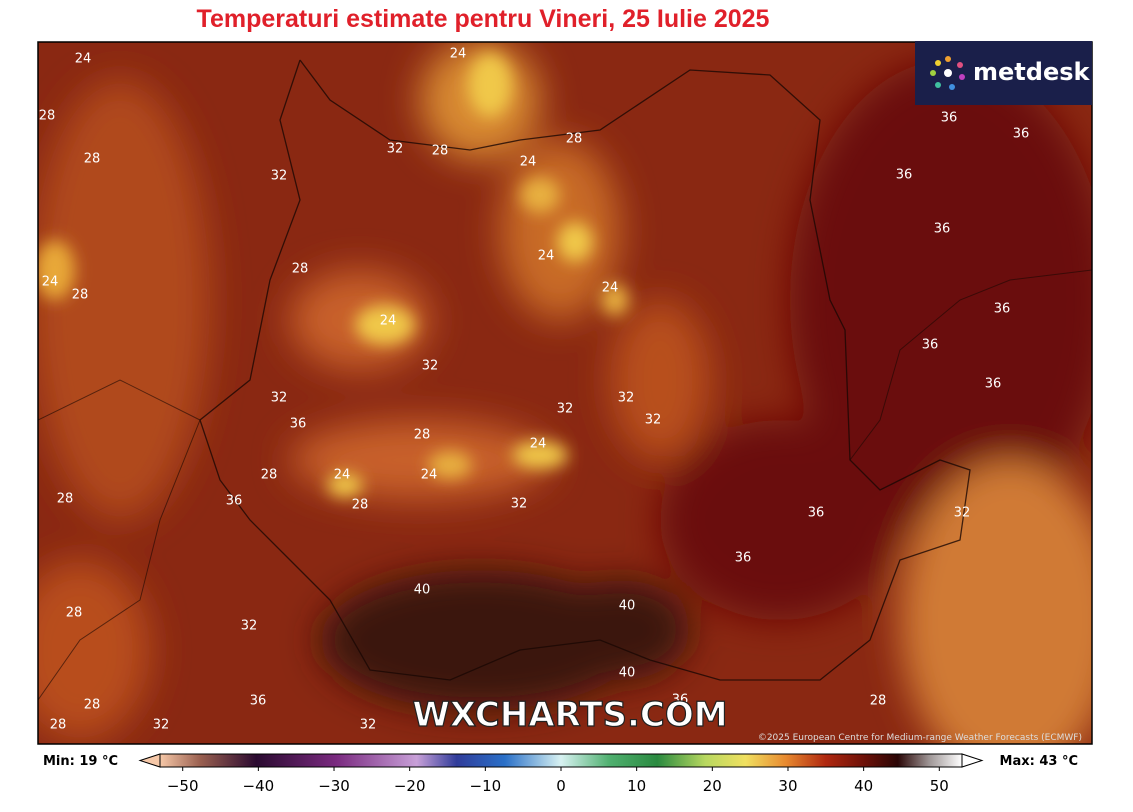 This screenshot has width=1133, height=812. I want to click on colorbar-tick-label: −40, so click(259, 786).